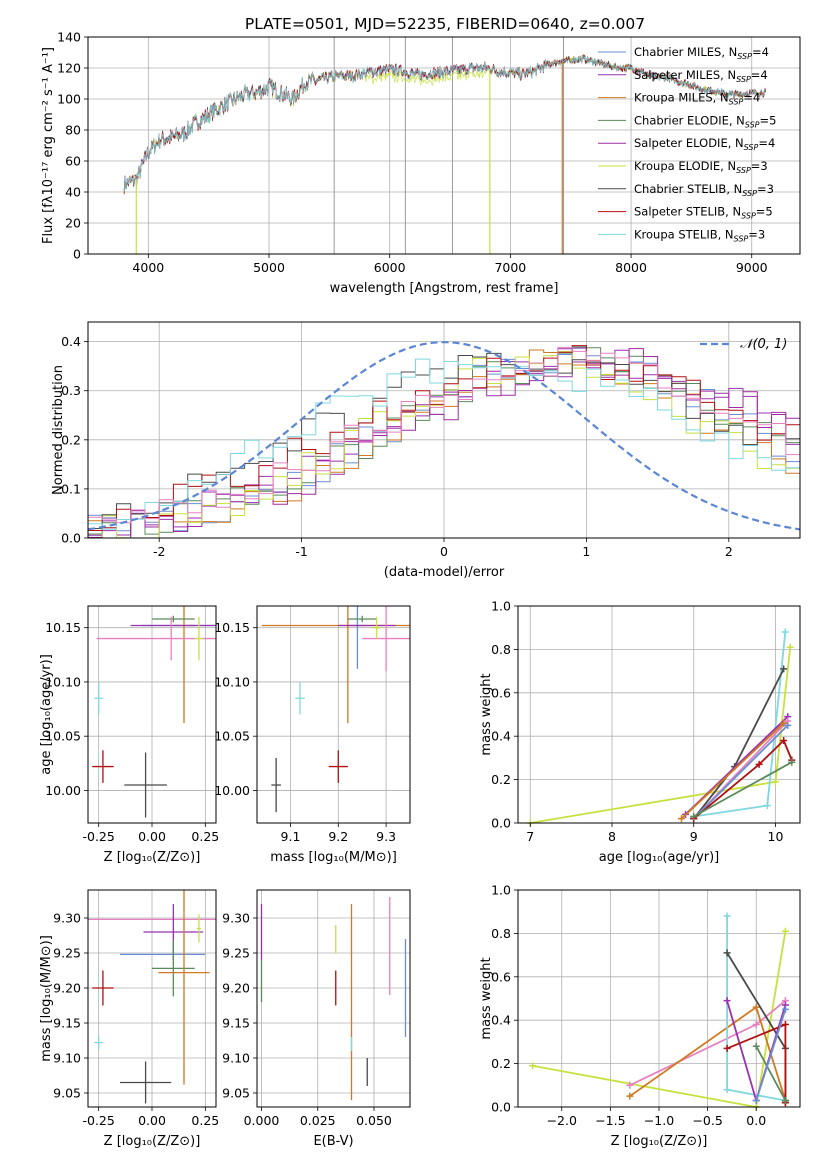 Image resolution: width=819 pixels, height=1170 pixels. Describe the element at coordinates (46, 998) in the screenshot. I see `y-axis-label: mass [log₁₀(M/M⊙)]` at that location.